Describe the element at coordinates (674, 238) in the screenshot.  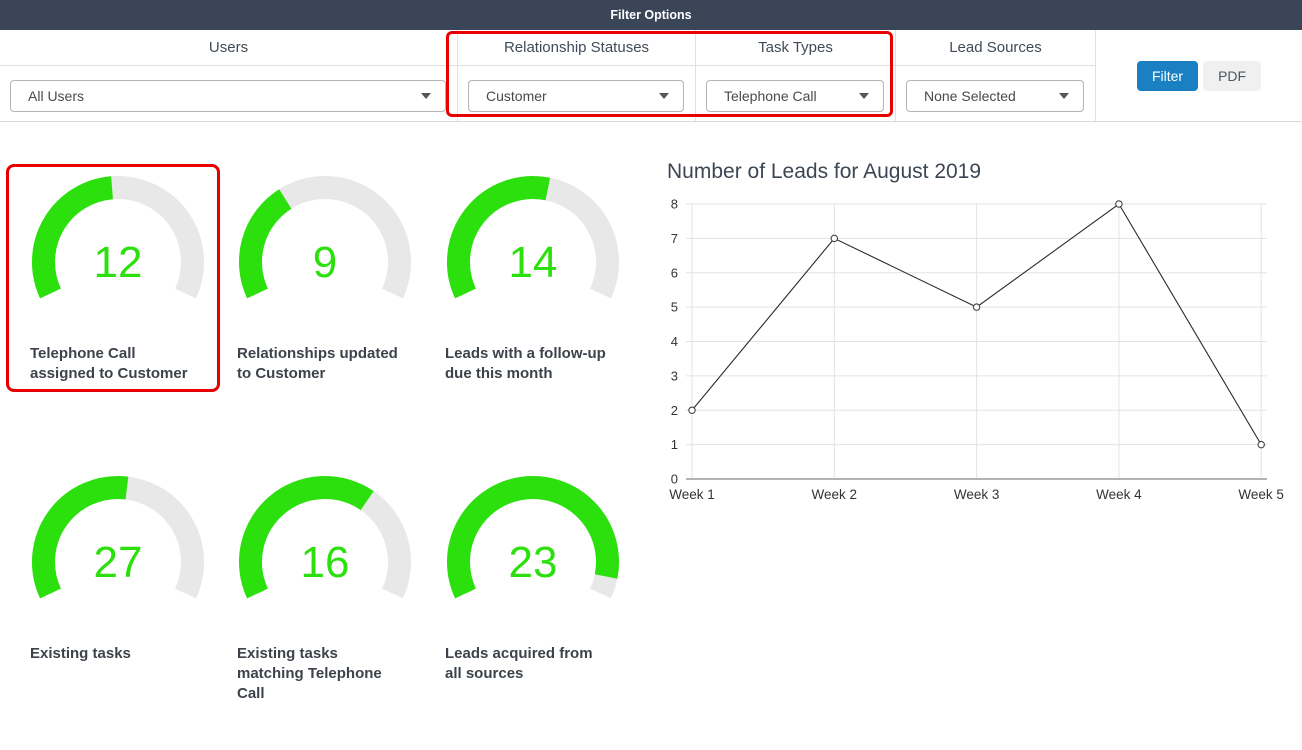
I see `chart-tick-label: 7` at that location.